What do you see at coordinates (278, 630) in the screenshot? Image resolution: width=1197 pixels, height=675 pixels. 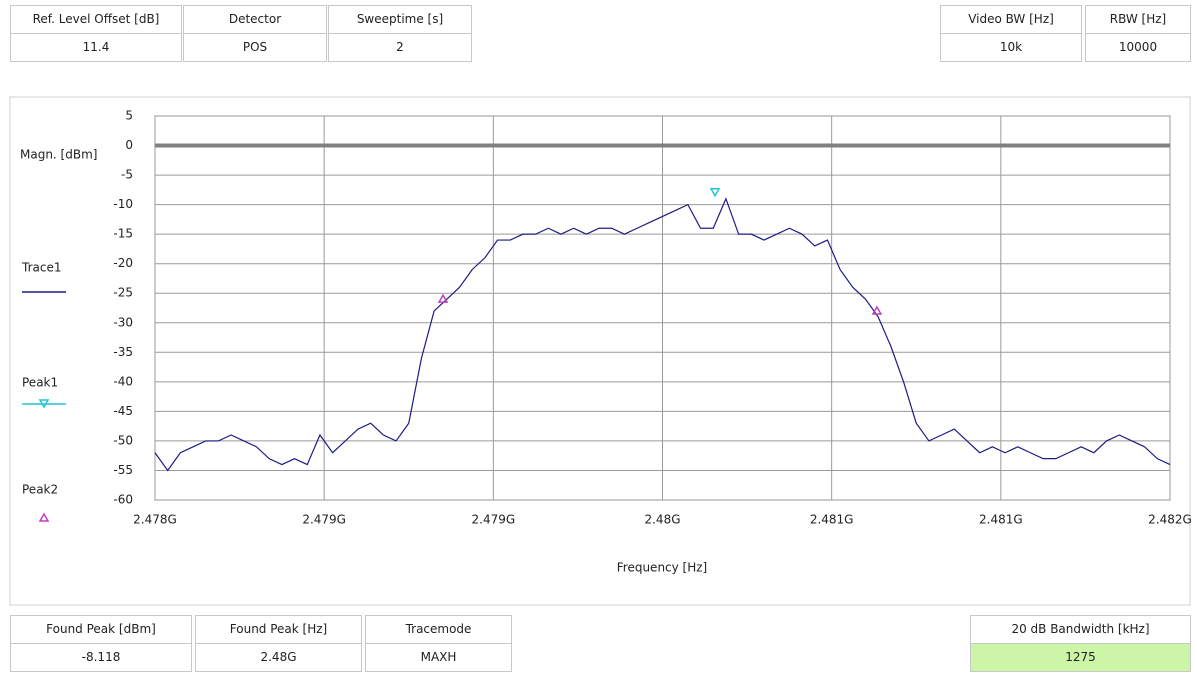 I see `field-label: Found Peak [Hz]` at bounding box center [278, 630].